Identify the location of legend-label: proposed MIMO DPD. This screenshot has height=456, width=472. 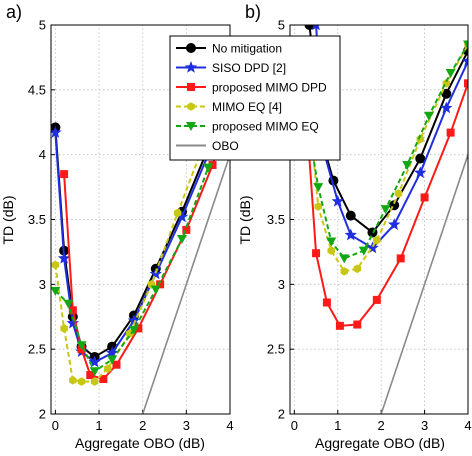
(269, 88).